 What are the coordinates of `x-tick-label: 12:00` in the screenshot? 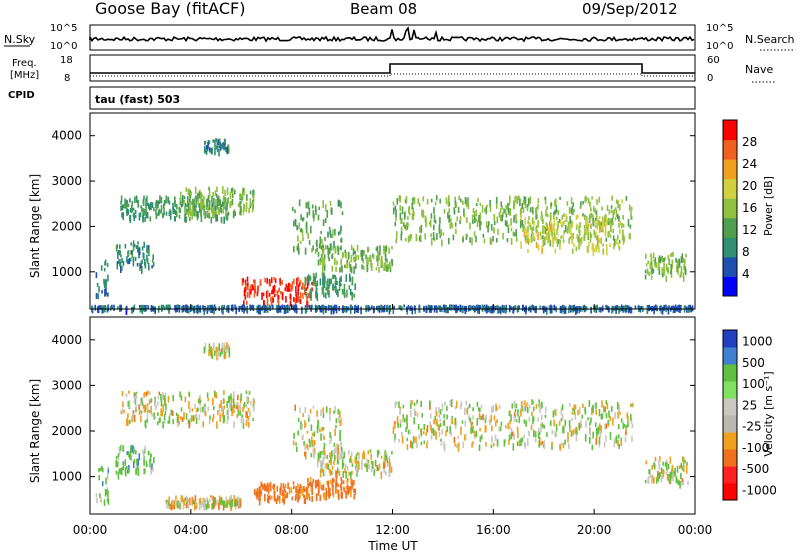 It's located at (392, 530).